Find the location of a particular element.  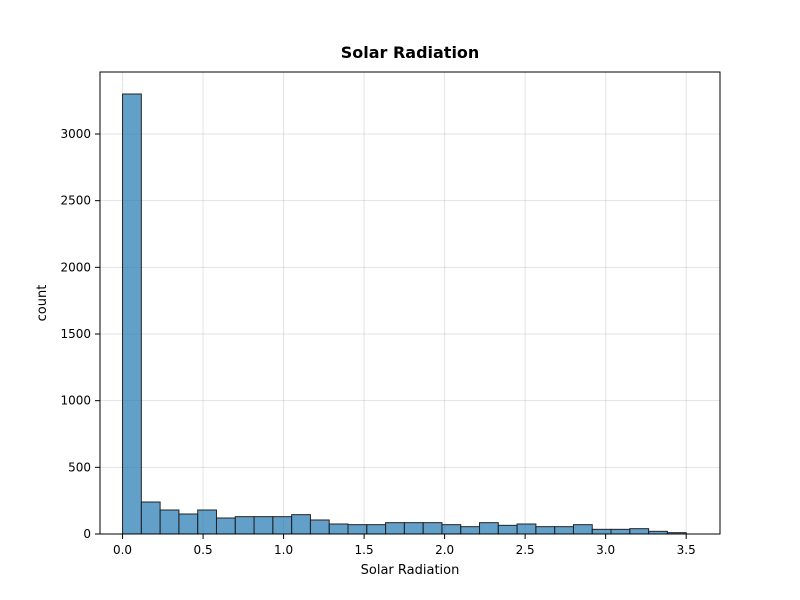

y-tick-label: 3000 is located at coordinates (75, 134).